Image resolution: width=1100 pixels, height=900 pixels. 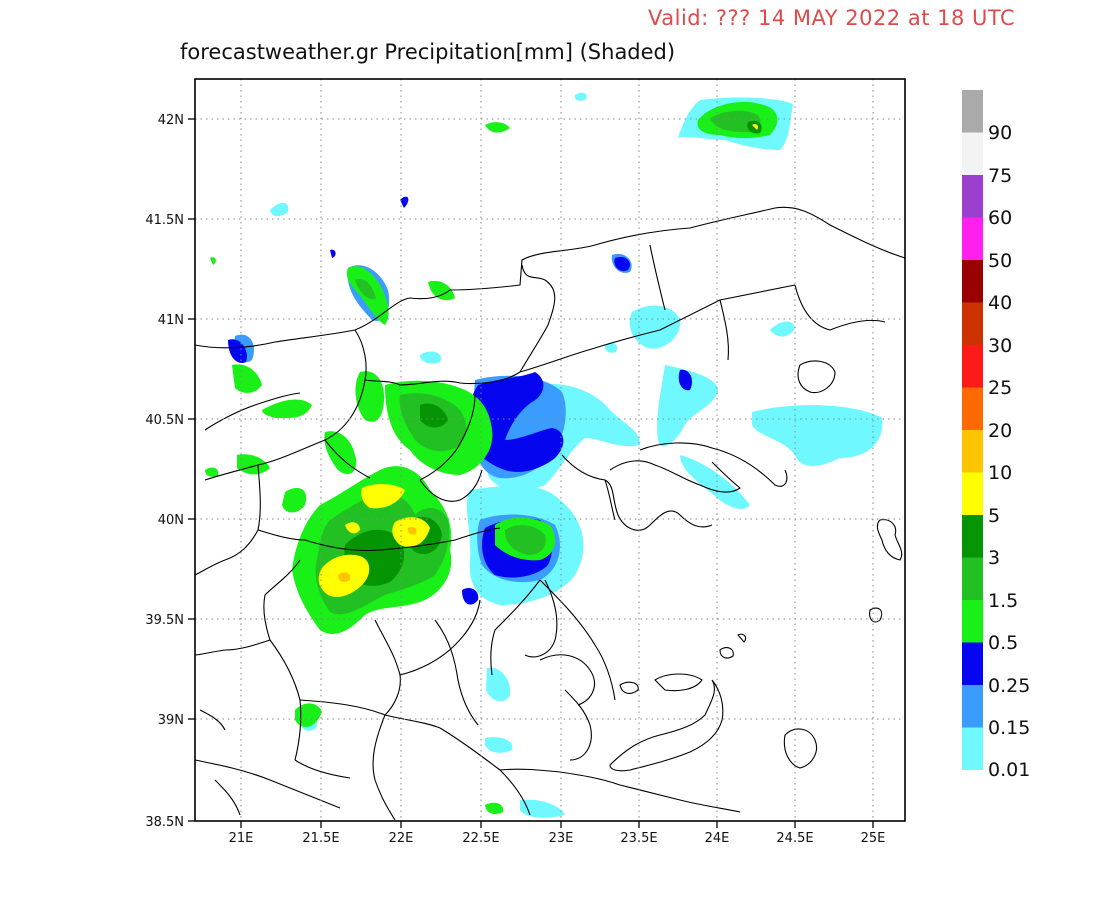 What do you see at coordinates (171, 720) in the screenshot?
I see `lat-tick-label: 39N` at bounding box center [171, 720].